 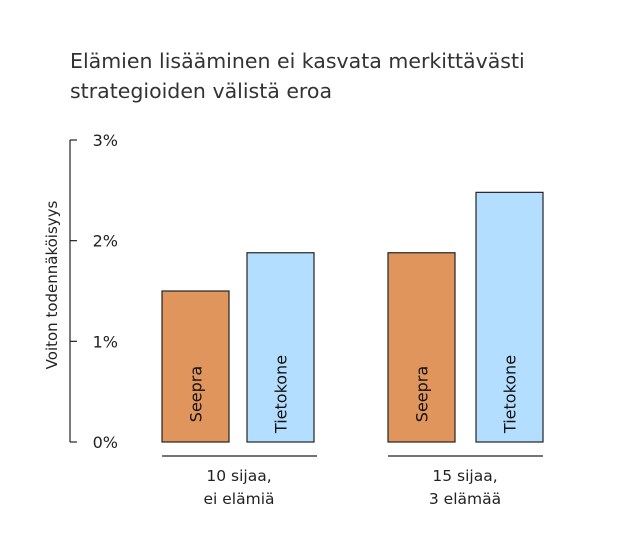 I want to click on y-axis-label: Voiton todennäköisyys, so click(x=52, y=284).